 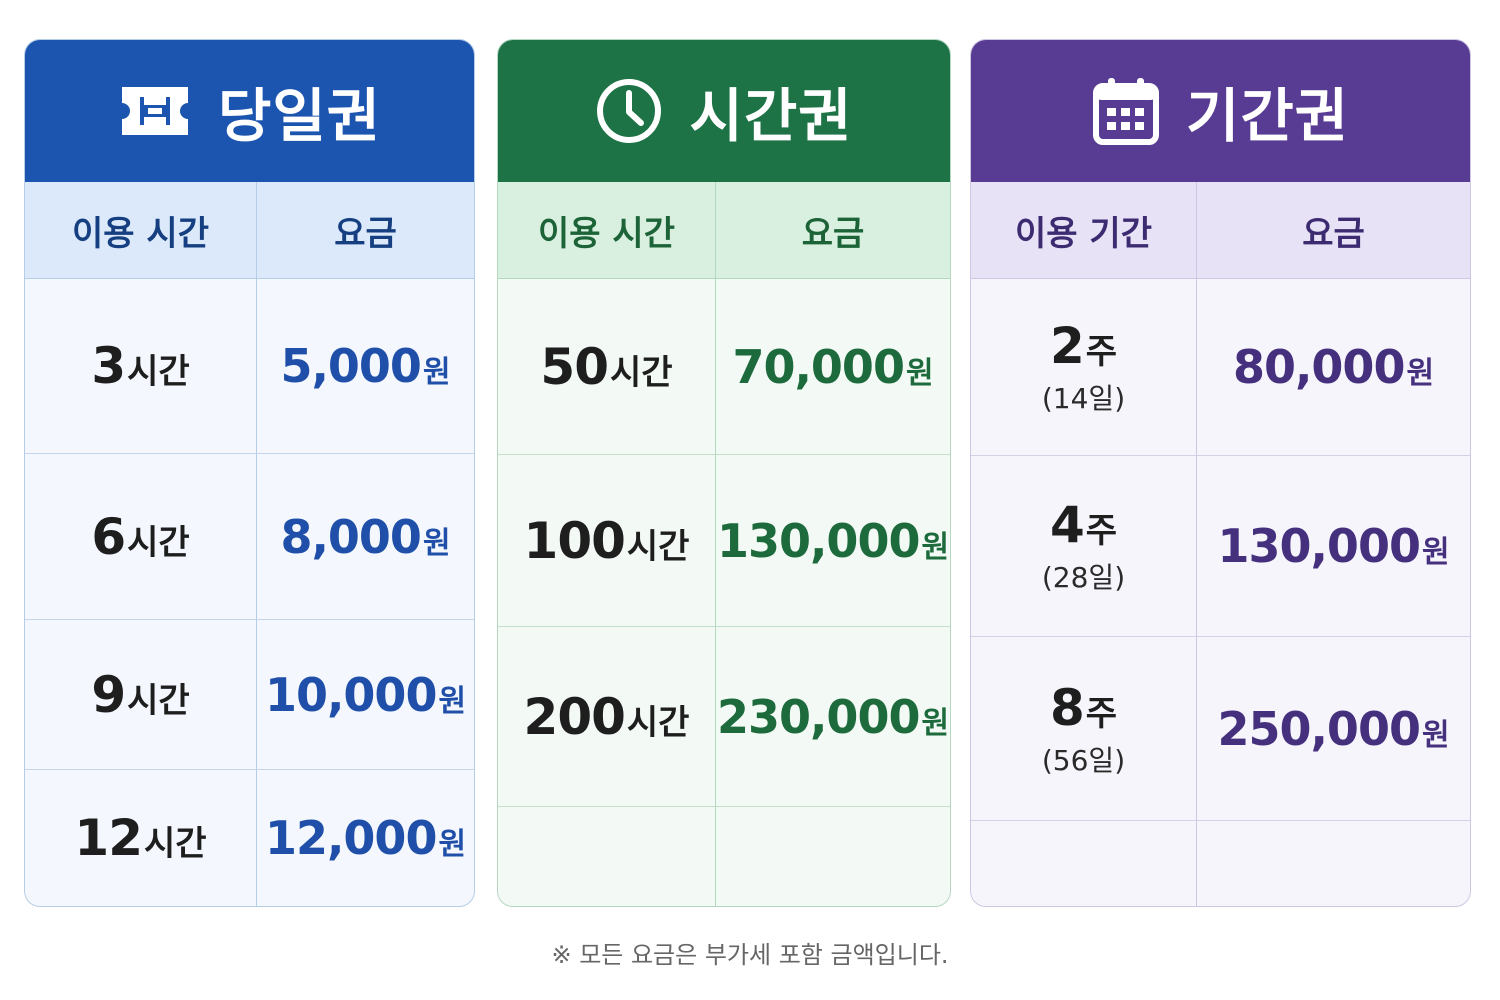 I want to click on table-row: 200시간 230,000원, so click(x=724, y=717).